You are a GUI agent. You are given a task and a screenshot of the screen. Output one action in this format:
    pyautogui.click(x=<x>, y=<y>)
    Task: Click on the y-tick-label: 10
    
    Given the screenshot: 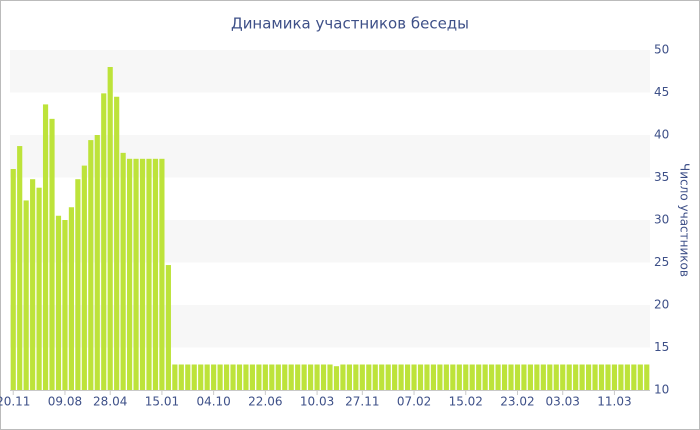 What is the action you would take?
    pyautogui.click(x=661, y=390)
    